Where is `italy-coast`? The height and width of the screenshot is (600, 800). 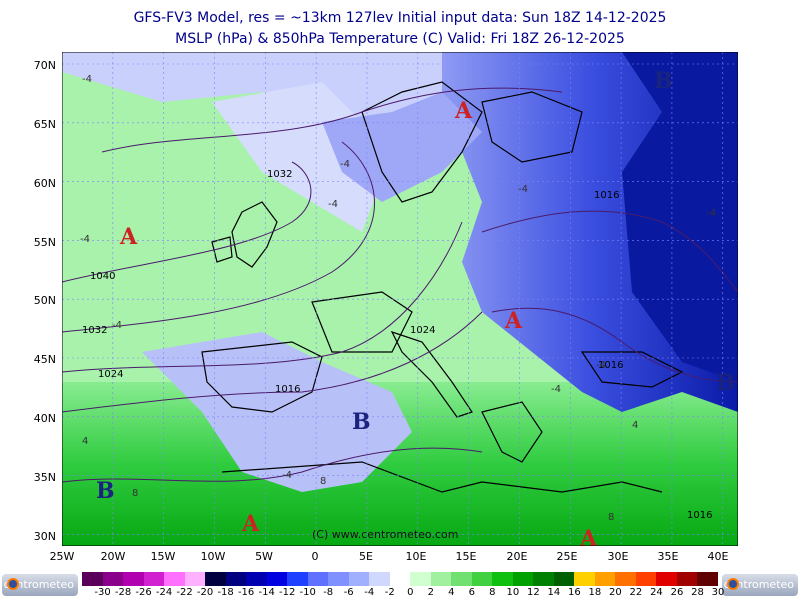 italy-coast is located at coordinates (431, 374).